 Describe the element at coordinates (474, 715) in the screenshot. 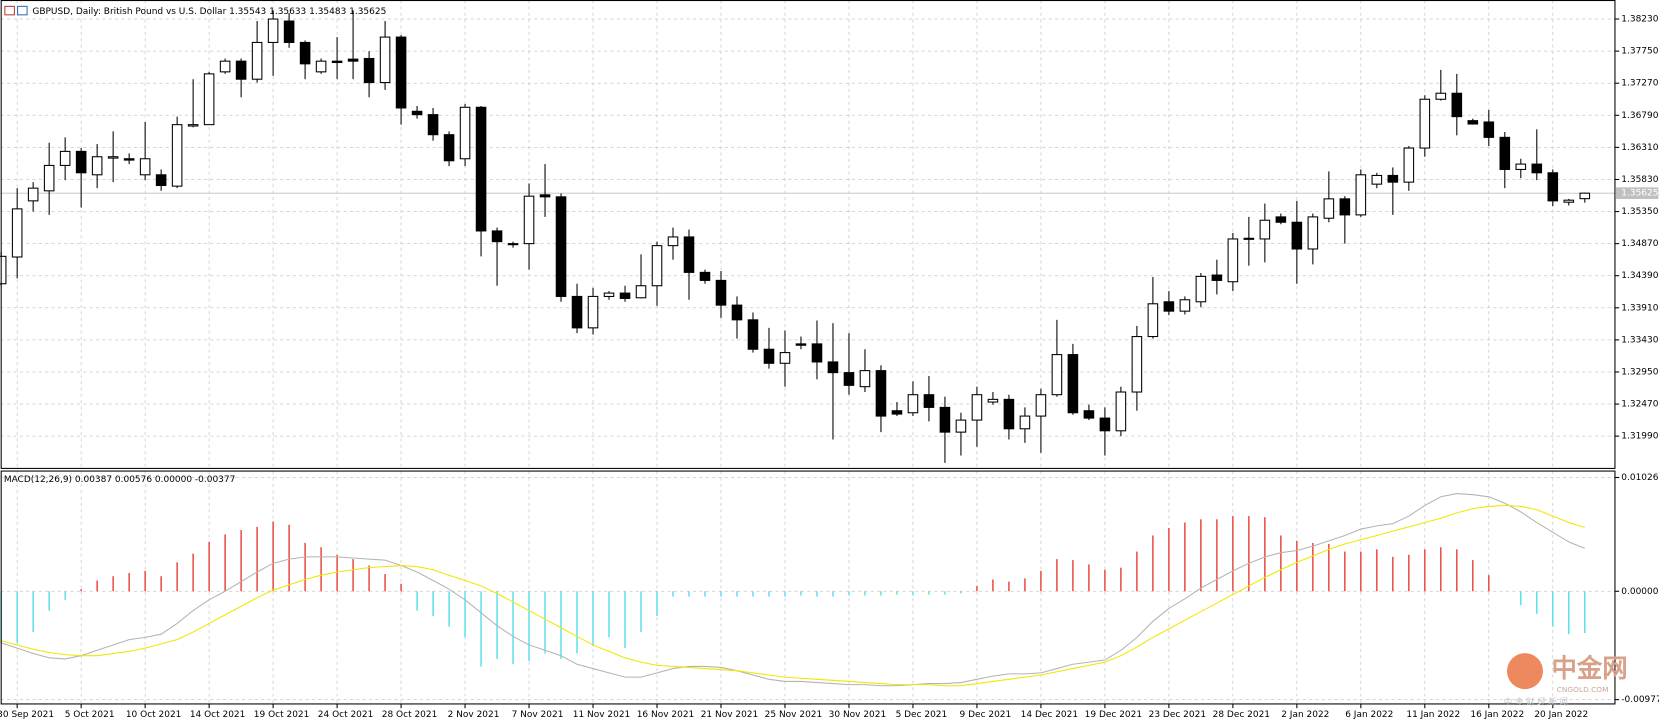

I see `x-tick-label: 2 Nov 2021` at that location.